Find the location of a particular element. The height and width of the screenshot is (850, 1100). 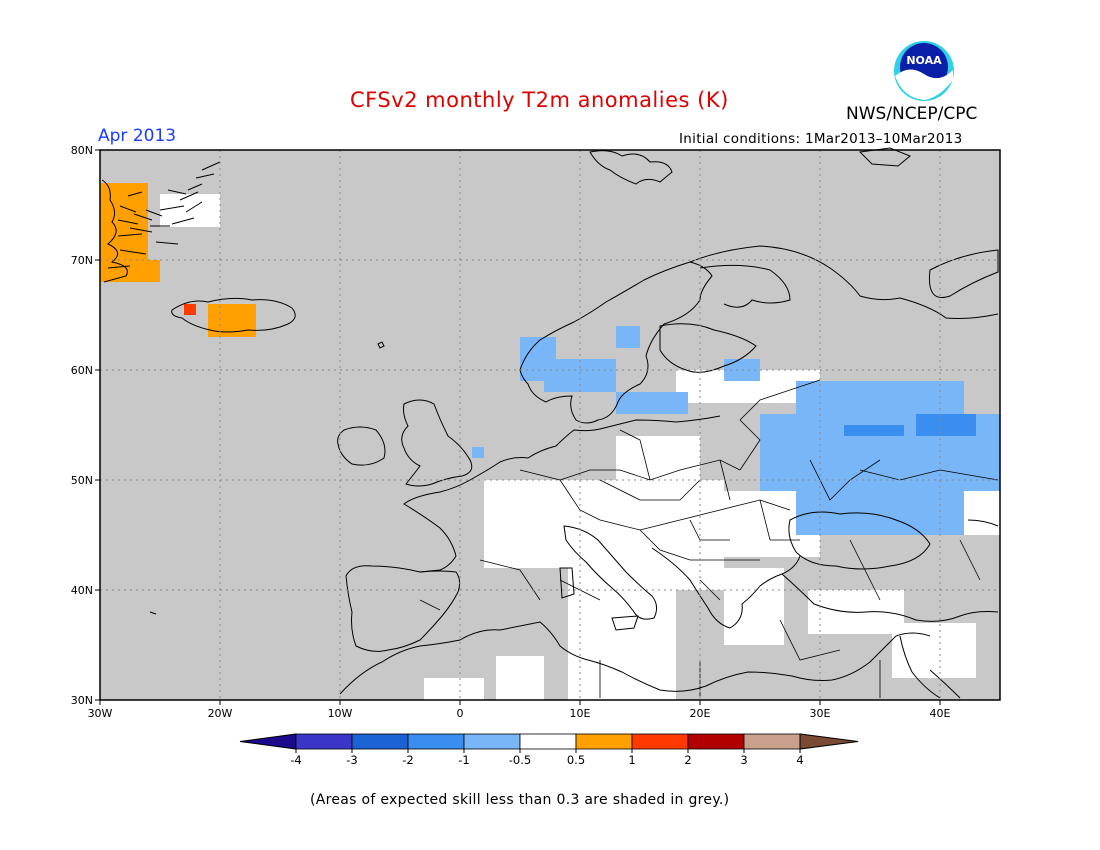

anatolia-coast is located at coordinates (890, 597).